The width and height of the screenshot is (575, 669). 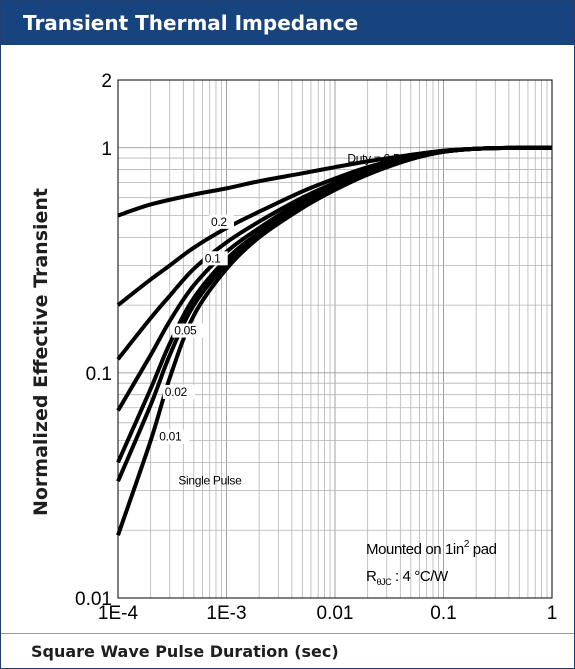 I want to click on y-tick-label-0: 0.01, so click(x=93, y=599).